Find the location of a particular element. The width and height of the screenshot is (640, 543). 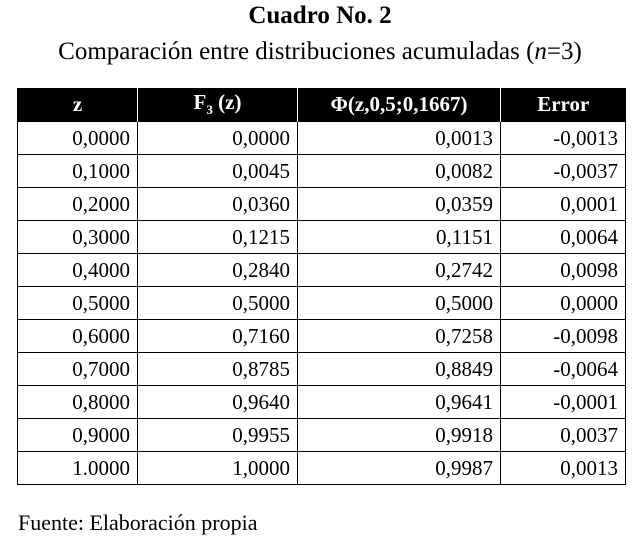

table-cell: 0,1000 is located at coordinates (77, 171).